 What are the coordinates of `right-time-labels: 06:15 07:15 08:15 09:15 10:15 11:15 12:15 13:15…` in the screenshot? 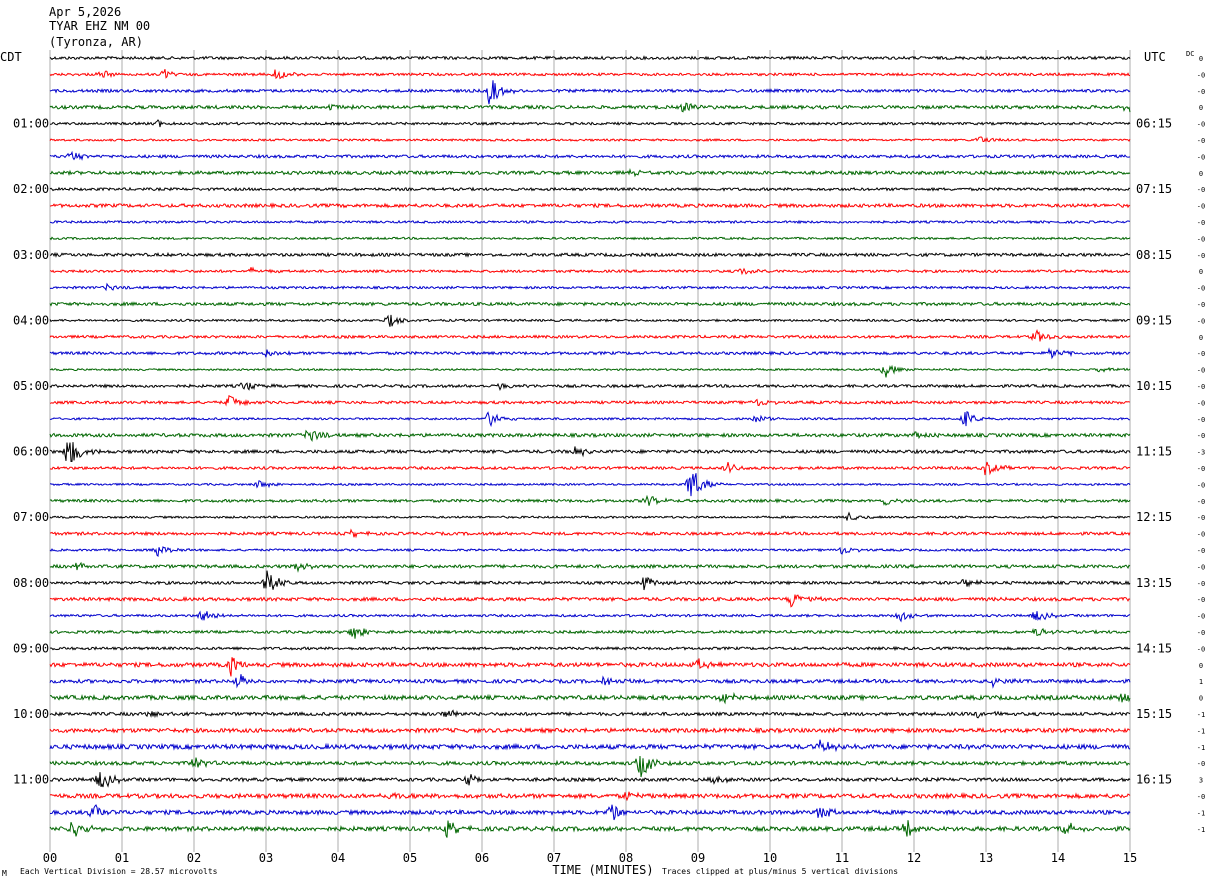 It's located at (1154, 452).